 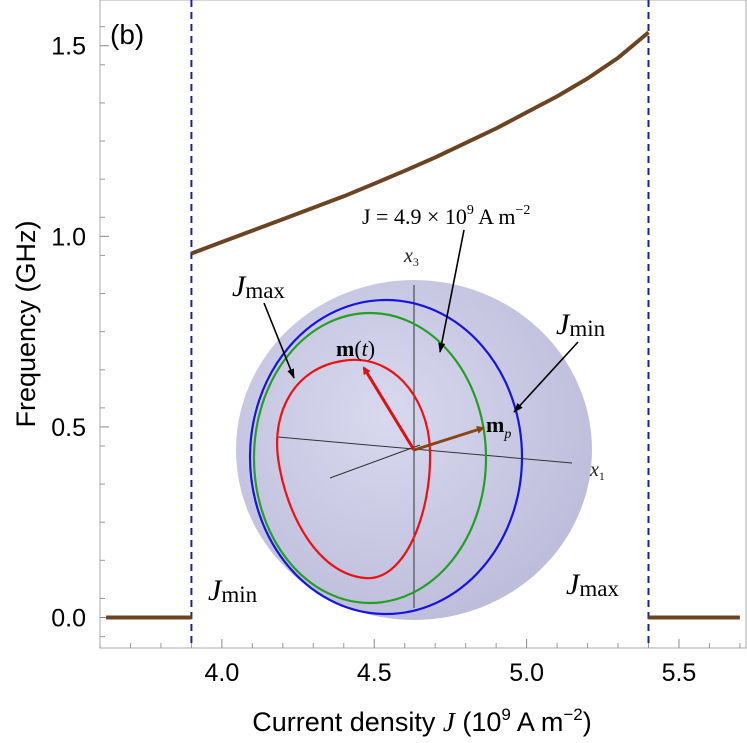 What do you see at coordinates (68, 47) in the screenshot?
I see `y-tick-label: 1.5` at bounding box center [68, 47].